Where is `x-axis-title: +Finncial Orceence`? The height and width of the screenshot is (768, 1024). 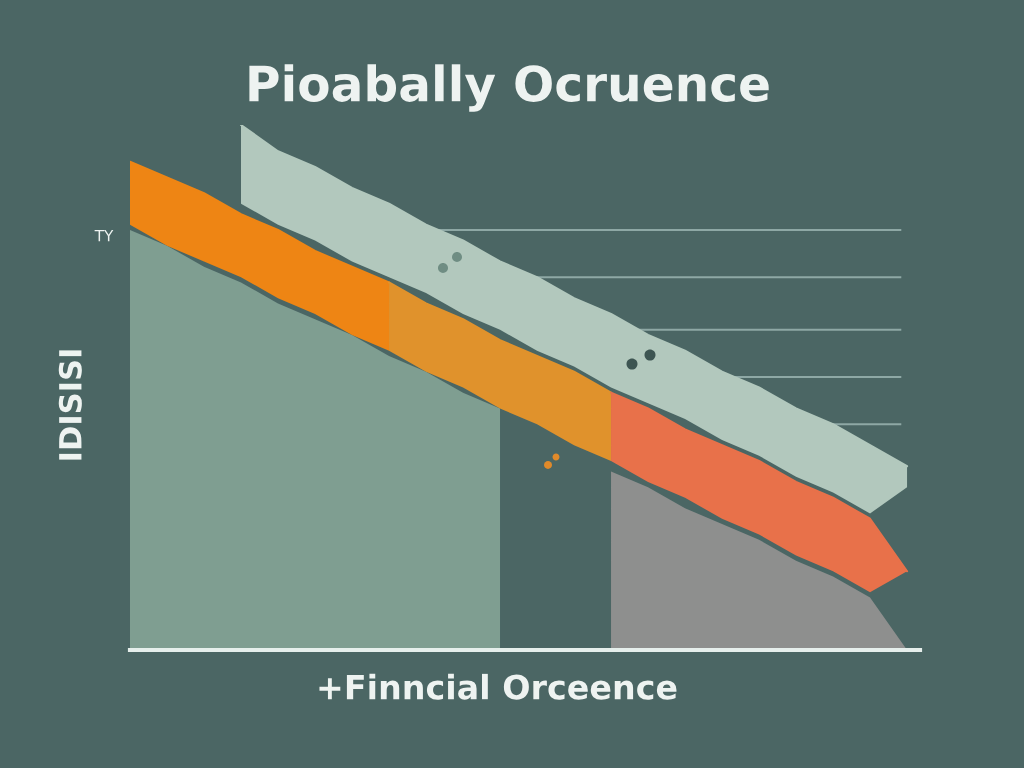 x-axis-title: +Finncial Orceence is located at coordinates (498, 686).